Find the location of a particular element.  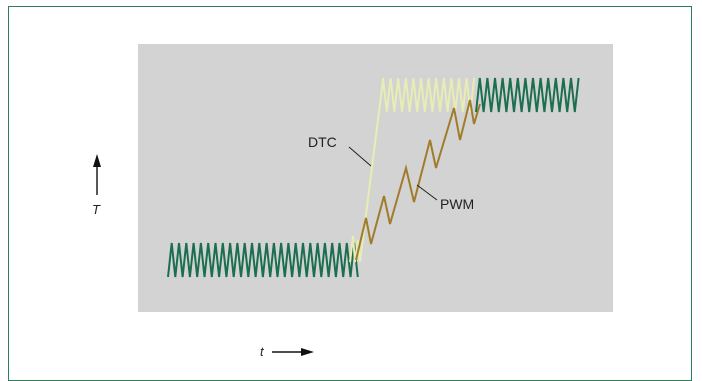

steady-state-ripple-after-step is located at coordinates (527, 95).